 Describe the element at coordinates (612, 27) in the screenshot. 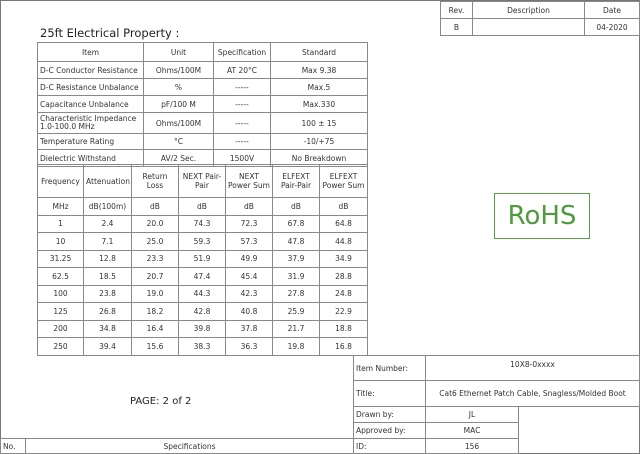

I see `date-value: 04-2020` at that location.